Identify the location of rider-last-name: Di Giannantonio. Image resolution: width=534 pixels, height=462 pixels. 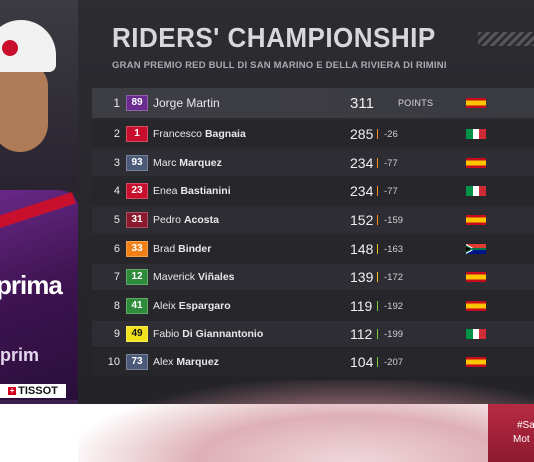
(223, 334).